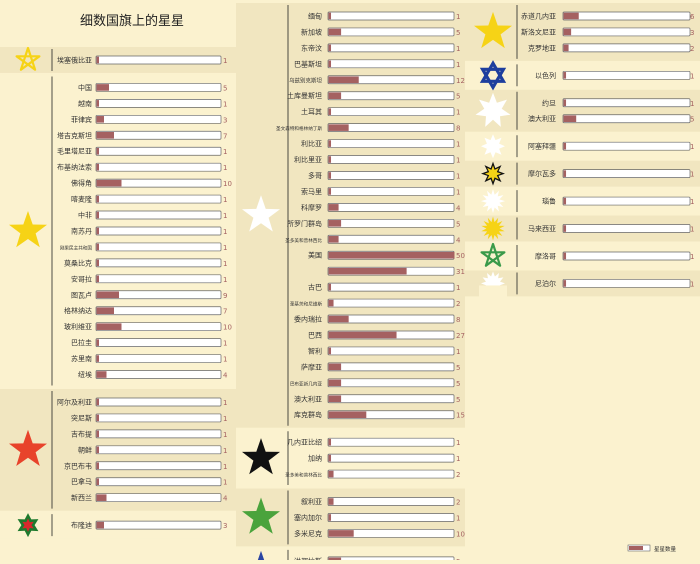 The width and height of the screenshot is (700, 564). Describe the element at coordinates (311, 366) in the screenshot. I see `country-label: 萨摩亚` at that location.